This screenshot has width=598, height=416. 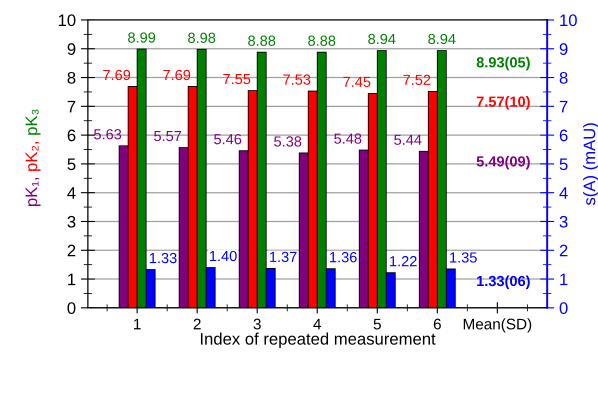 What do you see at coordinates (288, 141) in the screenshot?
I see `data-label: 5.38` at bounding box center [288, 141].